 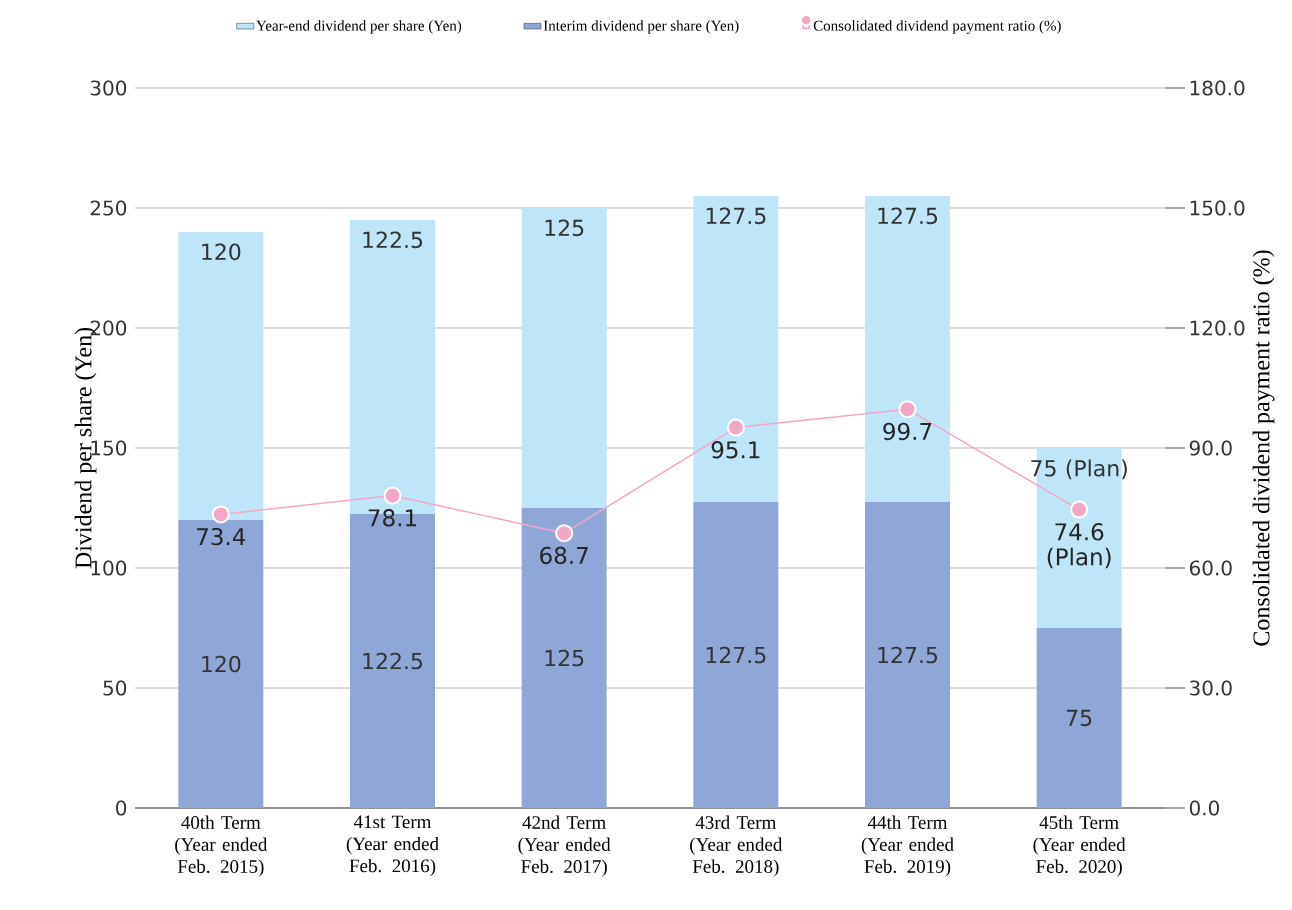 I want to click on x-tick-label: 41st Term (Year ended Feb. 2016), so click(x=392, y=846).